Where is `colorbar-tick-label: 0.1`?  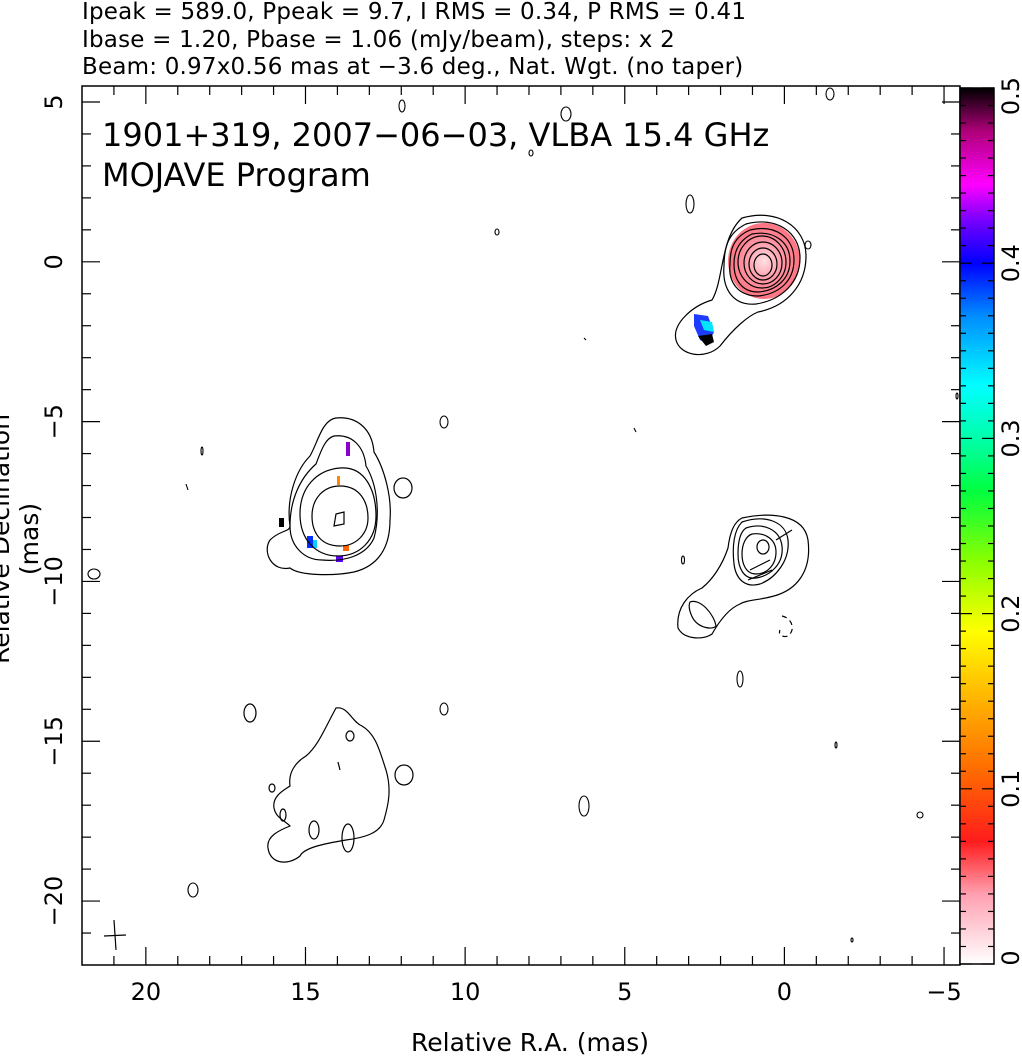 colorbar-tick-label: 0.1 is located at coordinates (1009, 789).